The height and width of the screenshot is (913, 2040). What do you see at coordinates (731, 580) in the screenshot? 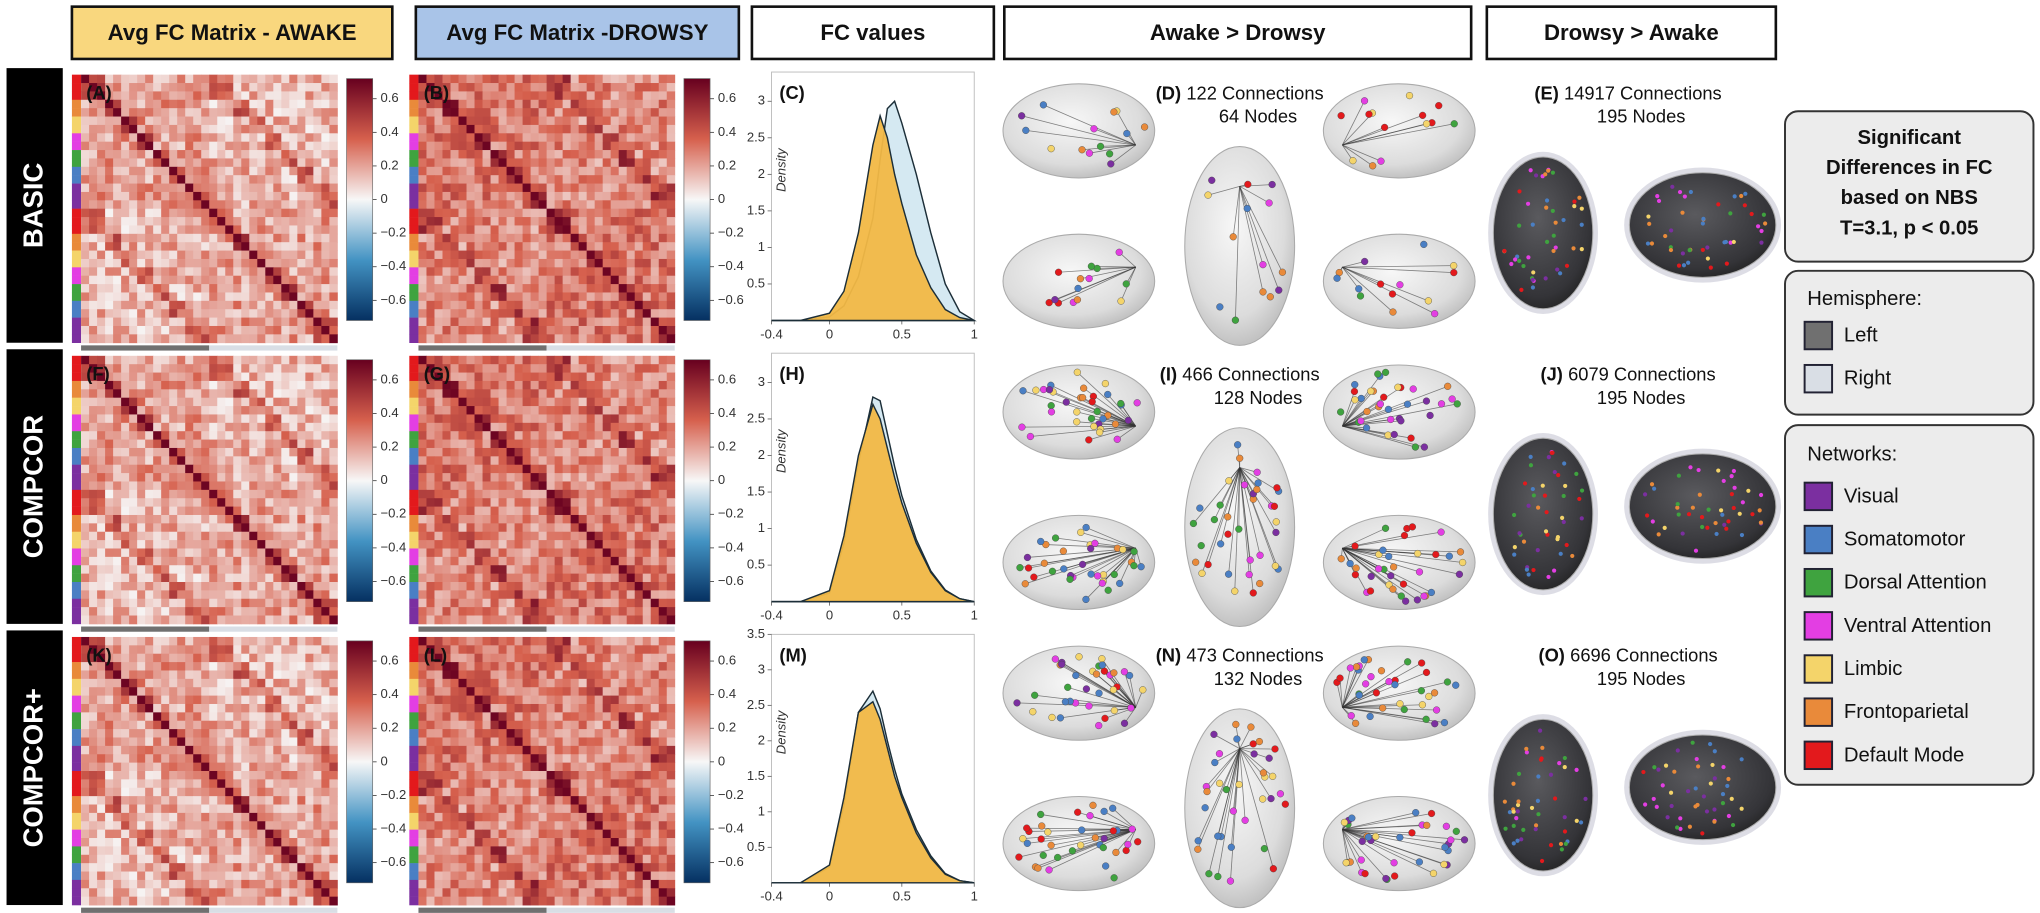
I see `colorbar-tick-label: −0.6` at bounding box center [731, 580].